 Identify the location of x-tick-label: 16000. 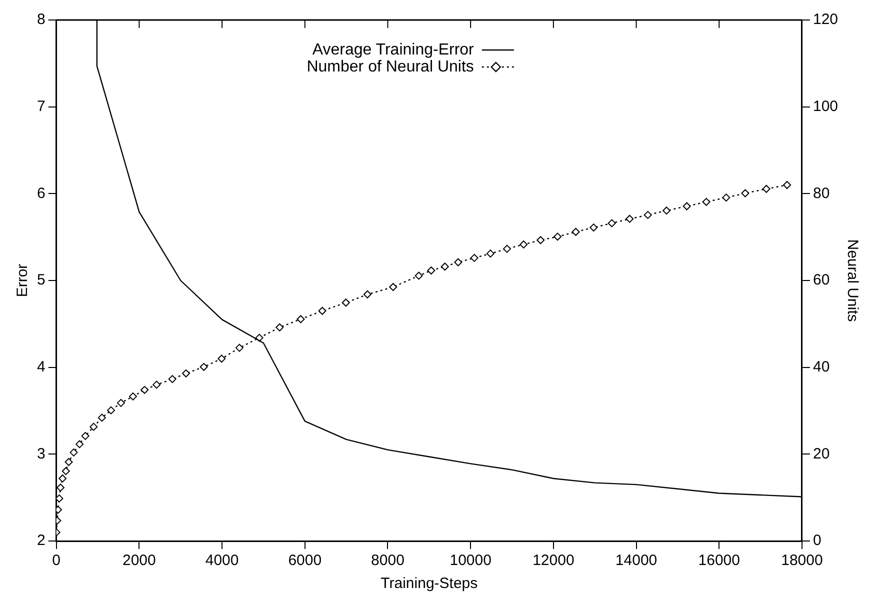
(719, 561).